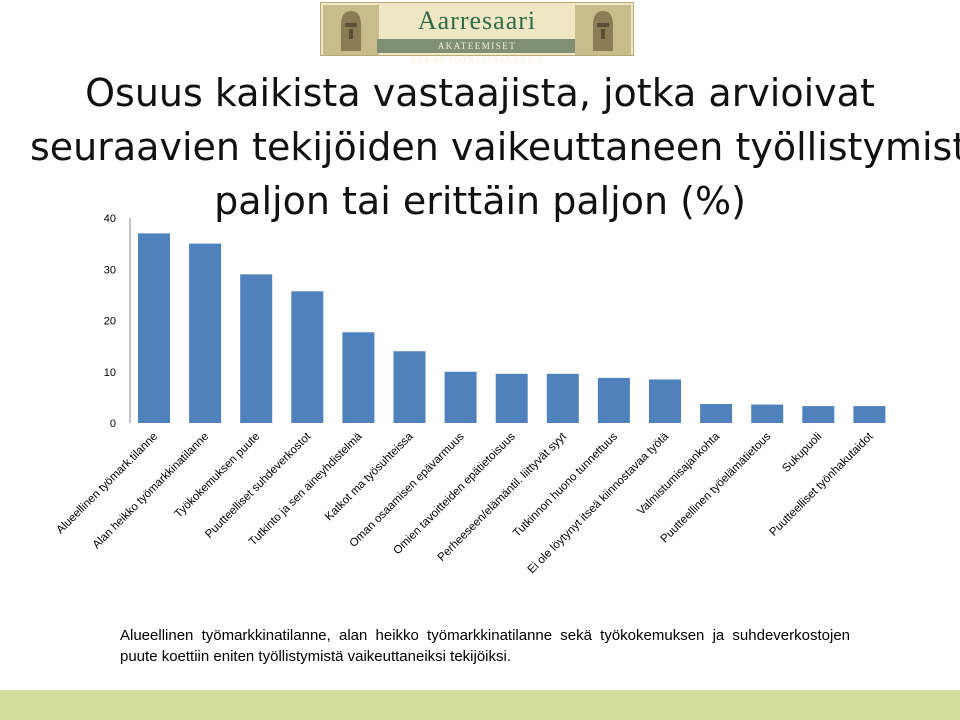 The width and height of the screenshot is (960, 720). Describe the element at coordinates (110, 322) in the screenshot. I see `y-tick-label: 20` at that location.